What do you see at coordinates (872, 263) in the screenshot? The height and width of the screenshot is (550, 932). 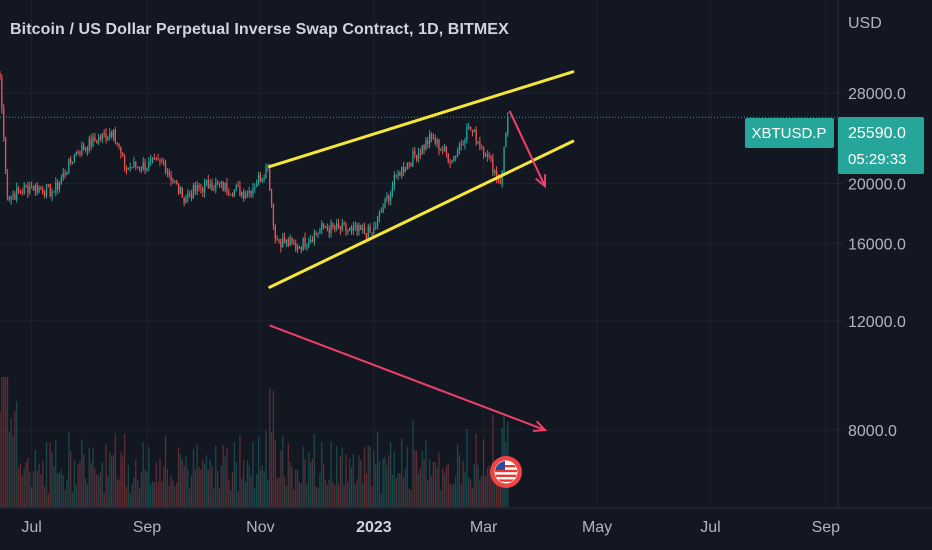 I see `price-scale: 28000.0 20000.0 16000.0 12000.0 8000.0` at bounding box center [872, 263].